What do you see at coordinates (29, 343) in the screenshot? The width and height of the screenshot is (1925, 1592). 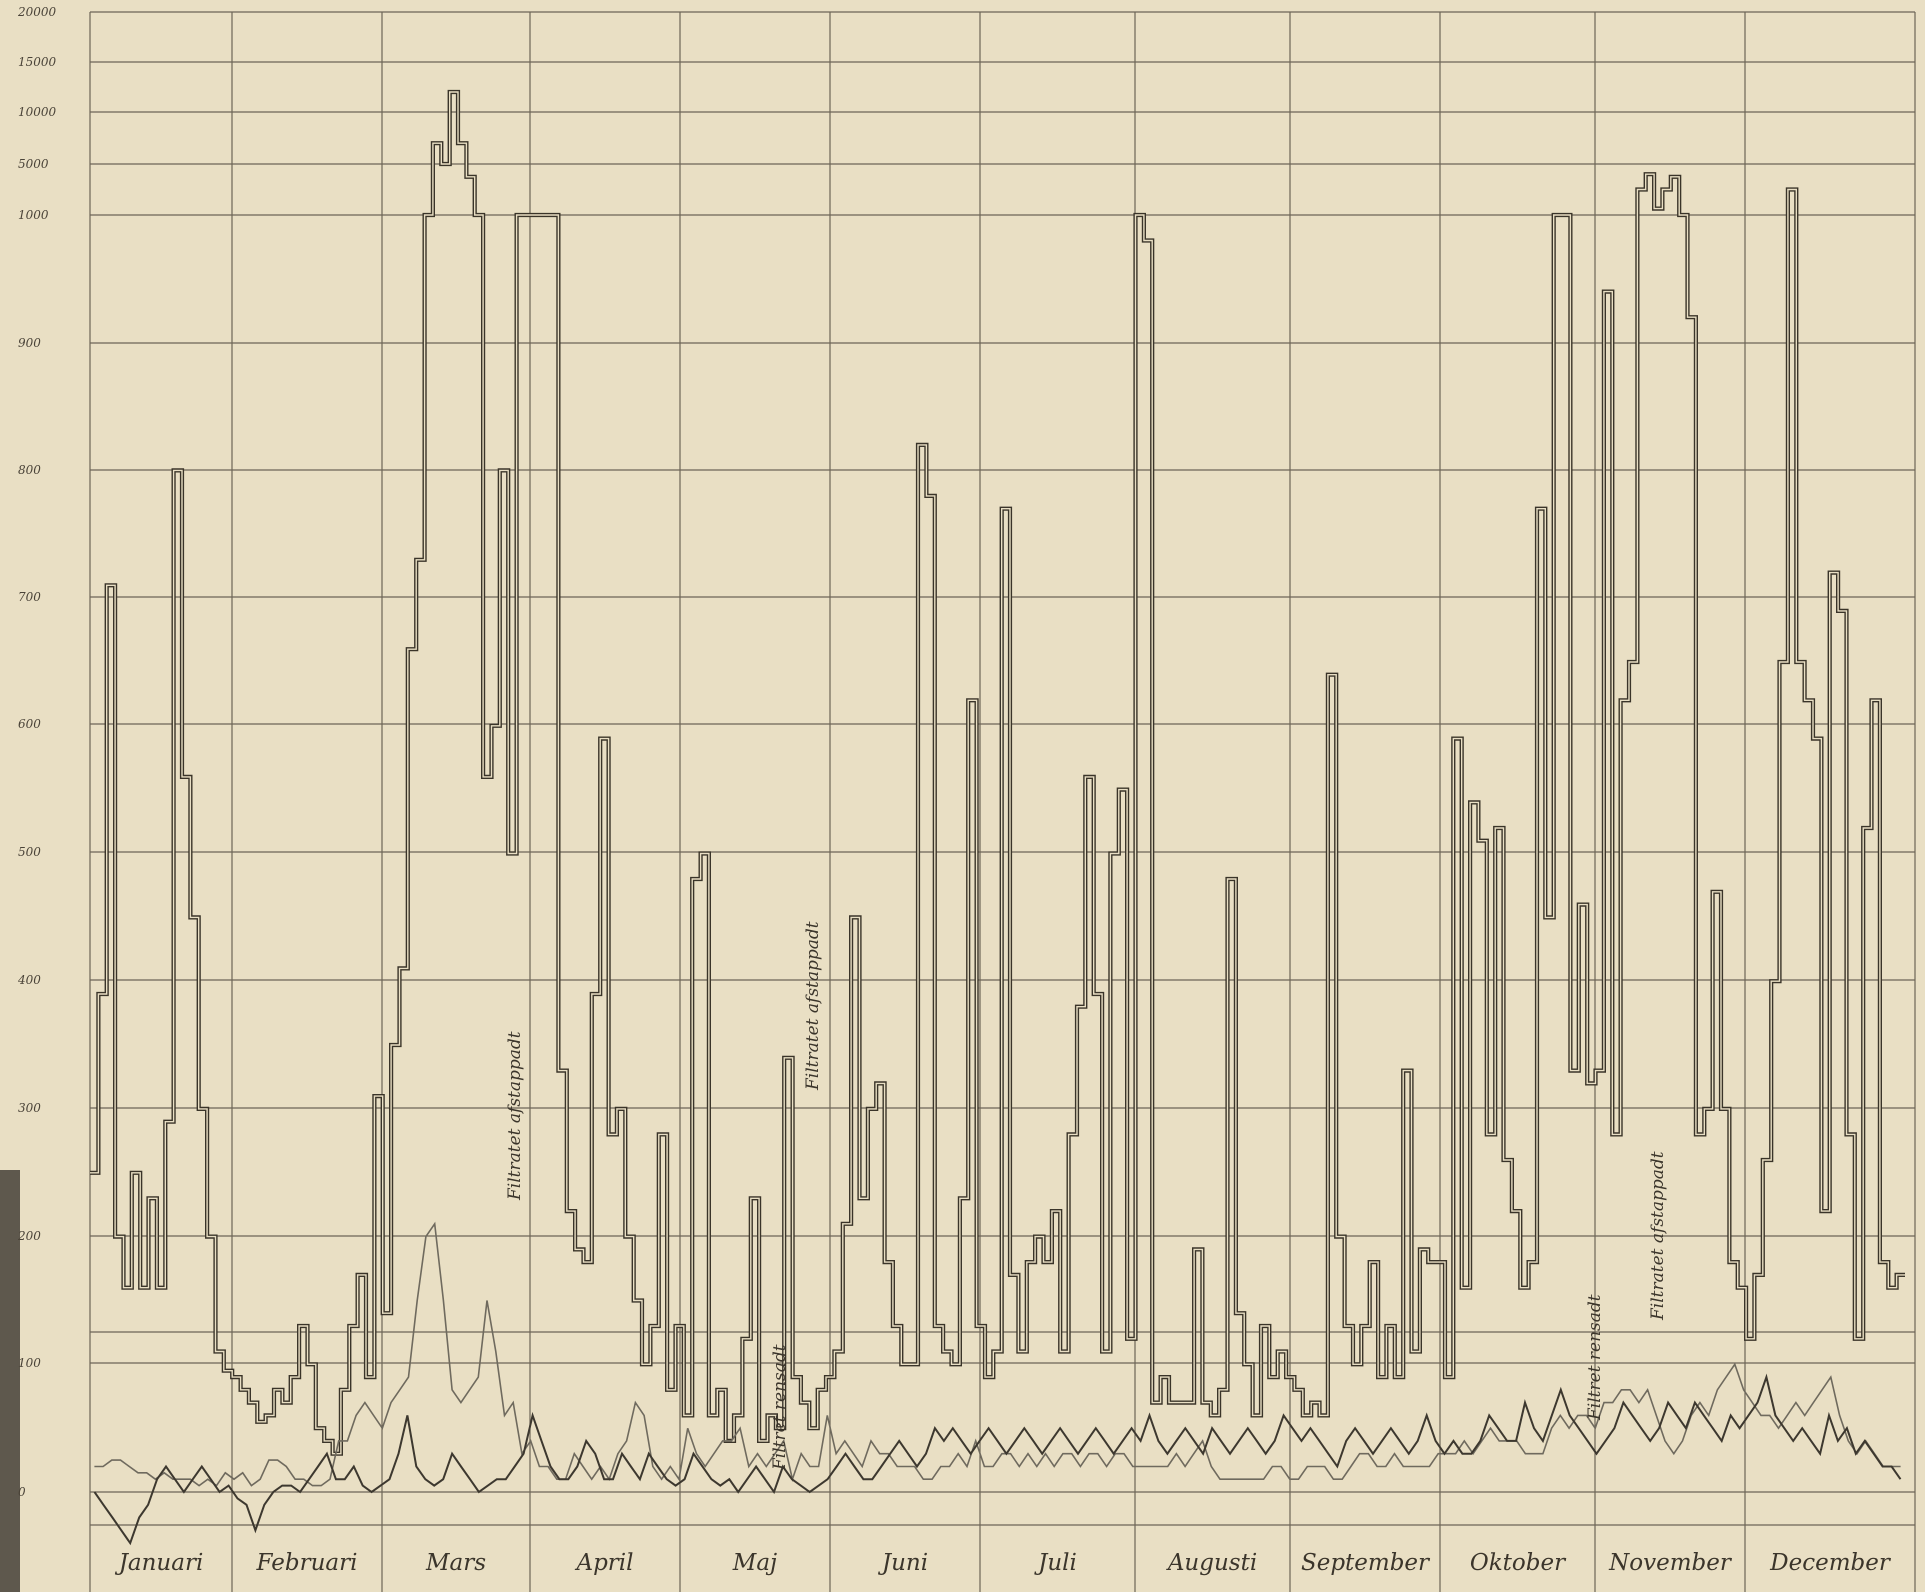 I see `y-tick-label: 900` at bounding box center [29, 343].